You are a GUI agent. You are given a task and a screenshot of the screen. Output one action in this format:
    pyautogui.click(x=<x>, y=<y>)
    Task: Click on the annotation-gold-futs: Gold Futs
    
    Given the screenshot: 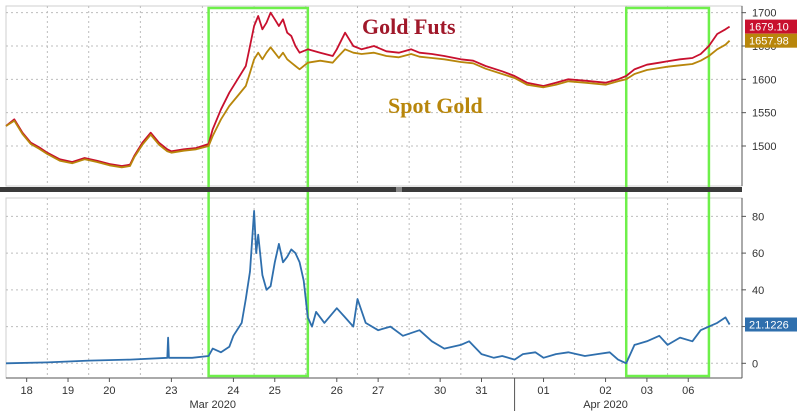 What is the action you would take?
    pyautogui.click(x=409, y=26)
    